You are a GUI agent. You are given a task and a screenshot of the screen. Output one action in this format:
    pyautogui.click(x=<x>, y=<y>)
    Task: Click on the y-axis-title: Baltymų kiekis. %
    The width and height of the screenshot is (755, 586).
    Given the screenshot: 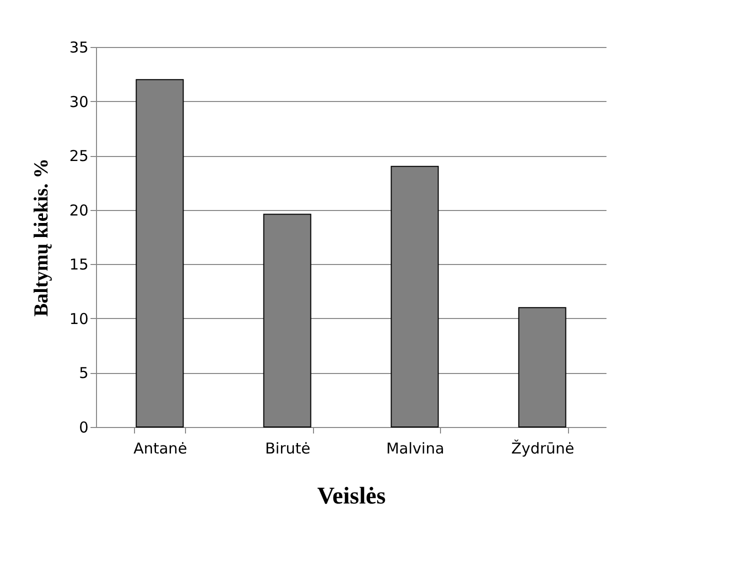 What is the action you would take?
    pyautogui.click(x=41, y=237)
    